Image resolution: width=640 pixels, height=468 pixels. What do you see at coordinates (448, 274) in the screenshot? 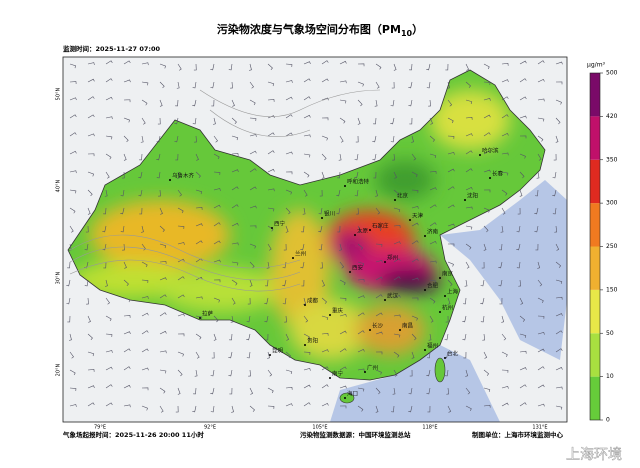
I see `city-label: 南京` at bounding box center [448, 274].